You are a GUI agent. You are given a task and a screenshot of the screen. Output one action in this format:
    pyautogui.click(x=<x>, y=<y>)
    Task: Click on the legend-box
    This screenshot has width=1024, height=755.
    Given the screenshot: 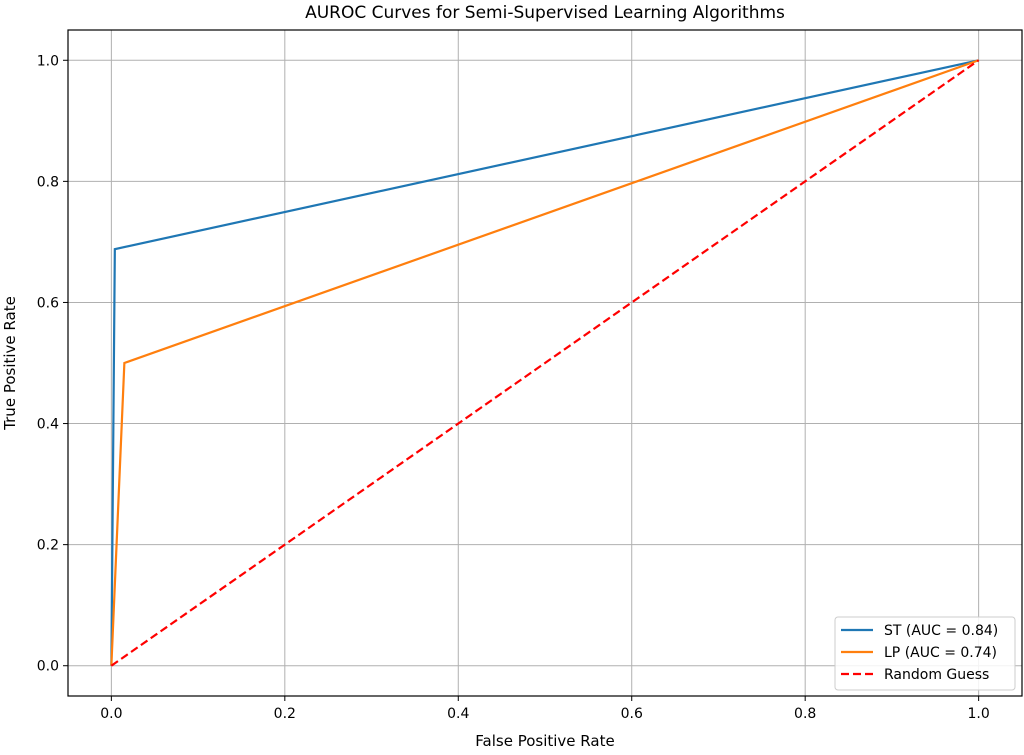 What is the action you would take?
    pyautogui.click(x=925, y=653)
    